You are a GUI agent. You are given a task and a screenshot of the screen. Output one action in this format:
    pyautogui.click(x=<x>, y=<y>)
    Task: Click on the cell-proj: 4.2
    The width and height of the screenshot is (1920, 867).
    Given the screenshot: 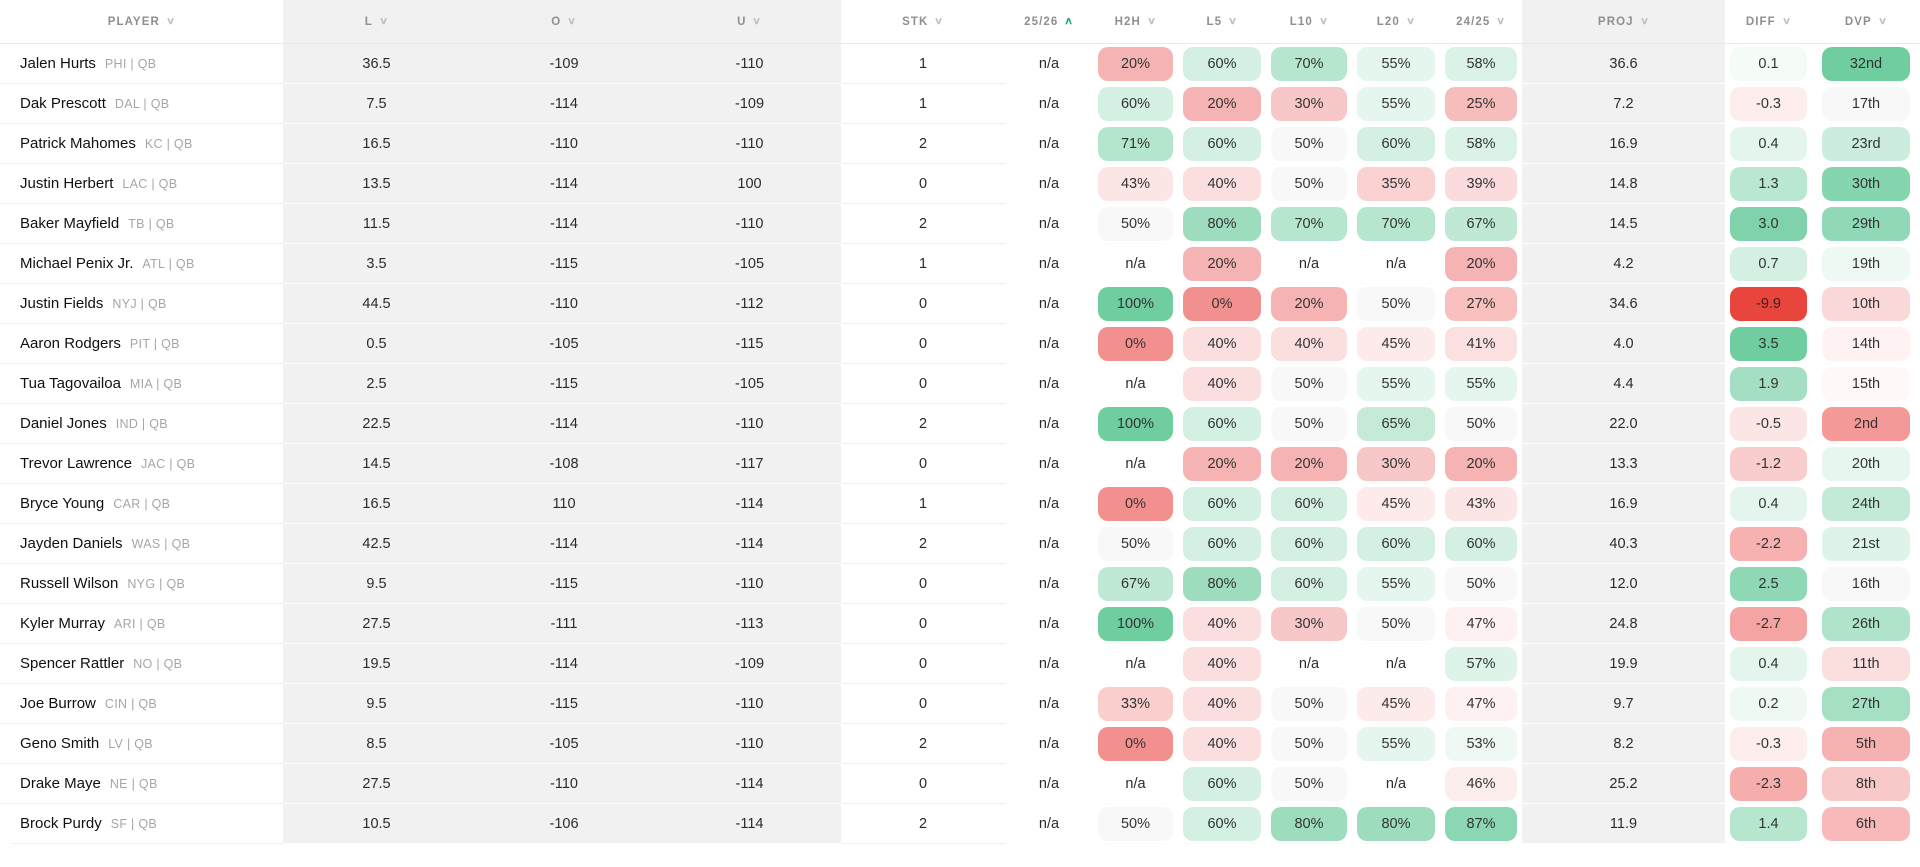 What is the action you would take?
    pyautogui.click(x=1623, y=264)
    